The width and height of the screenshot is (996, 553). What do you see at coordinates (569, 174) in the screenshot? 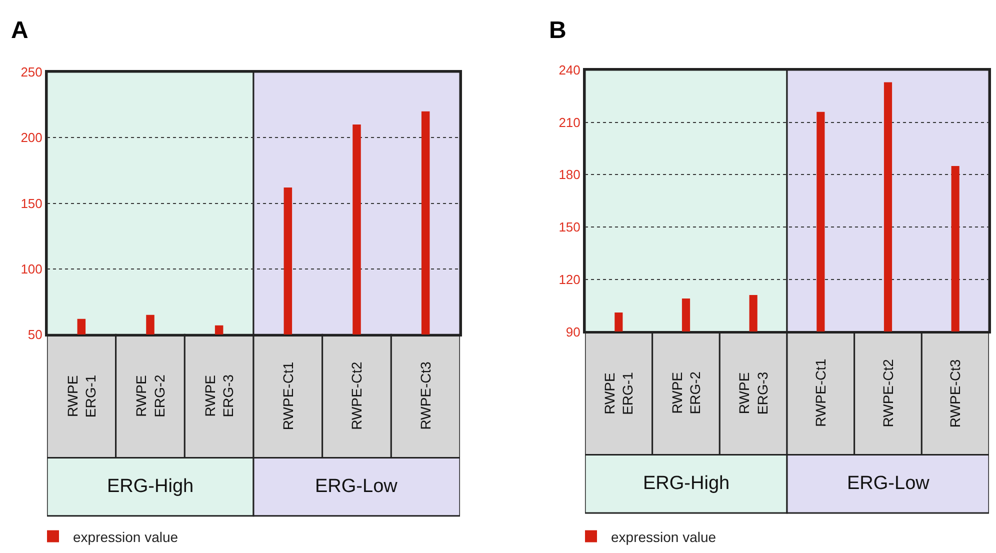
I see `y-tick-label: 180` at bounding box center [569, 174].